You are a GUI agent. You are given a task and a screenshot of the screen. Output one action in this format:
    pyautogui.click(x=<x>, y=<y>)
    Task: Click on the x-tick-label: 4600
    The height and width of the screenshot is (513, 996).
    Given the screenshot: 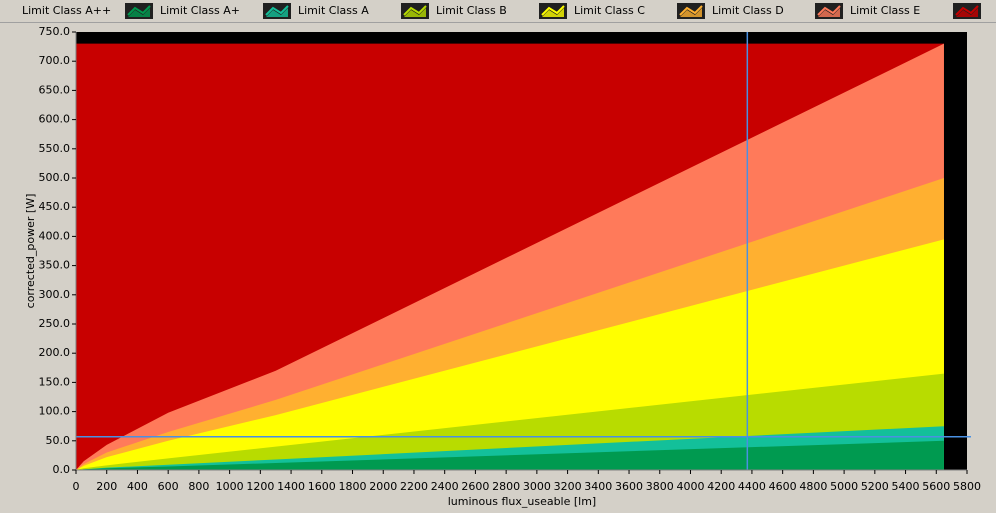 What is the action you would take?
    pyautogui.click(x=783, y=486)
    